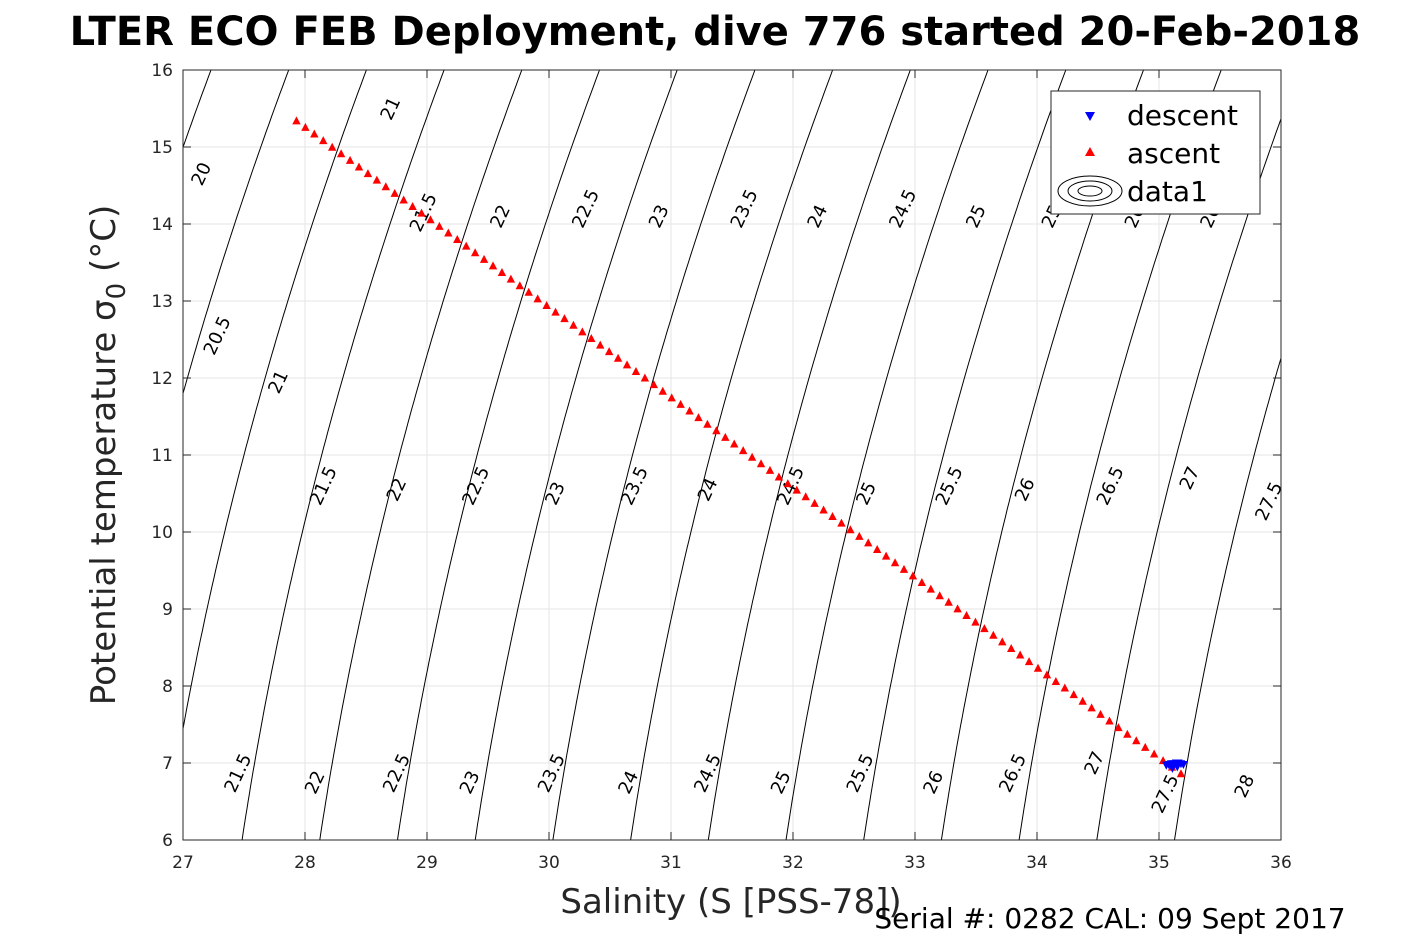  I want to click on x-axis-label: Salinity (S [PSS-78]), so click(730, 902).